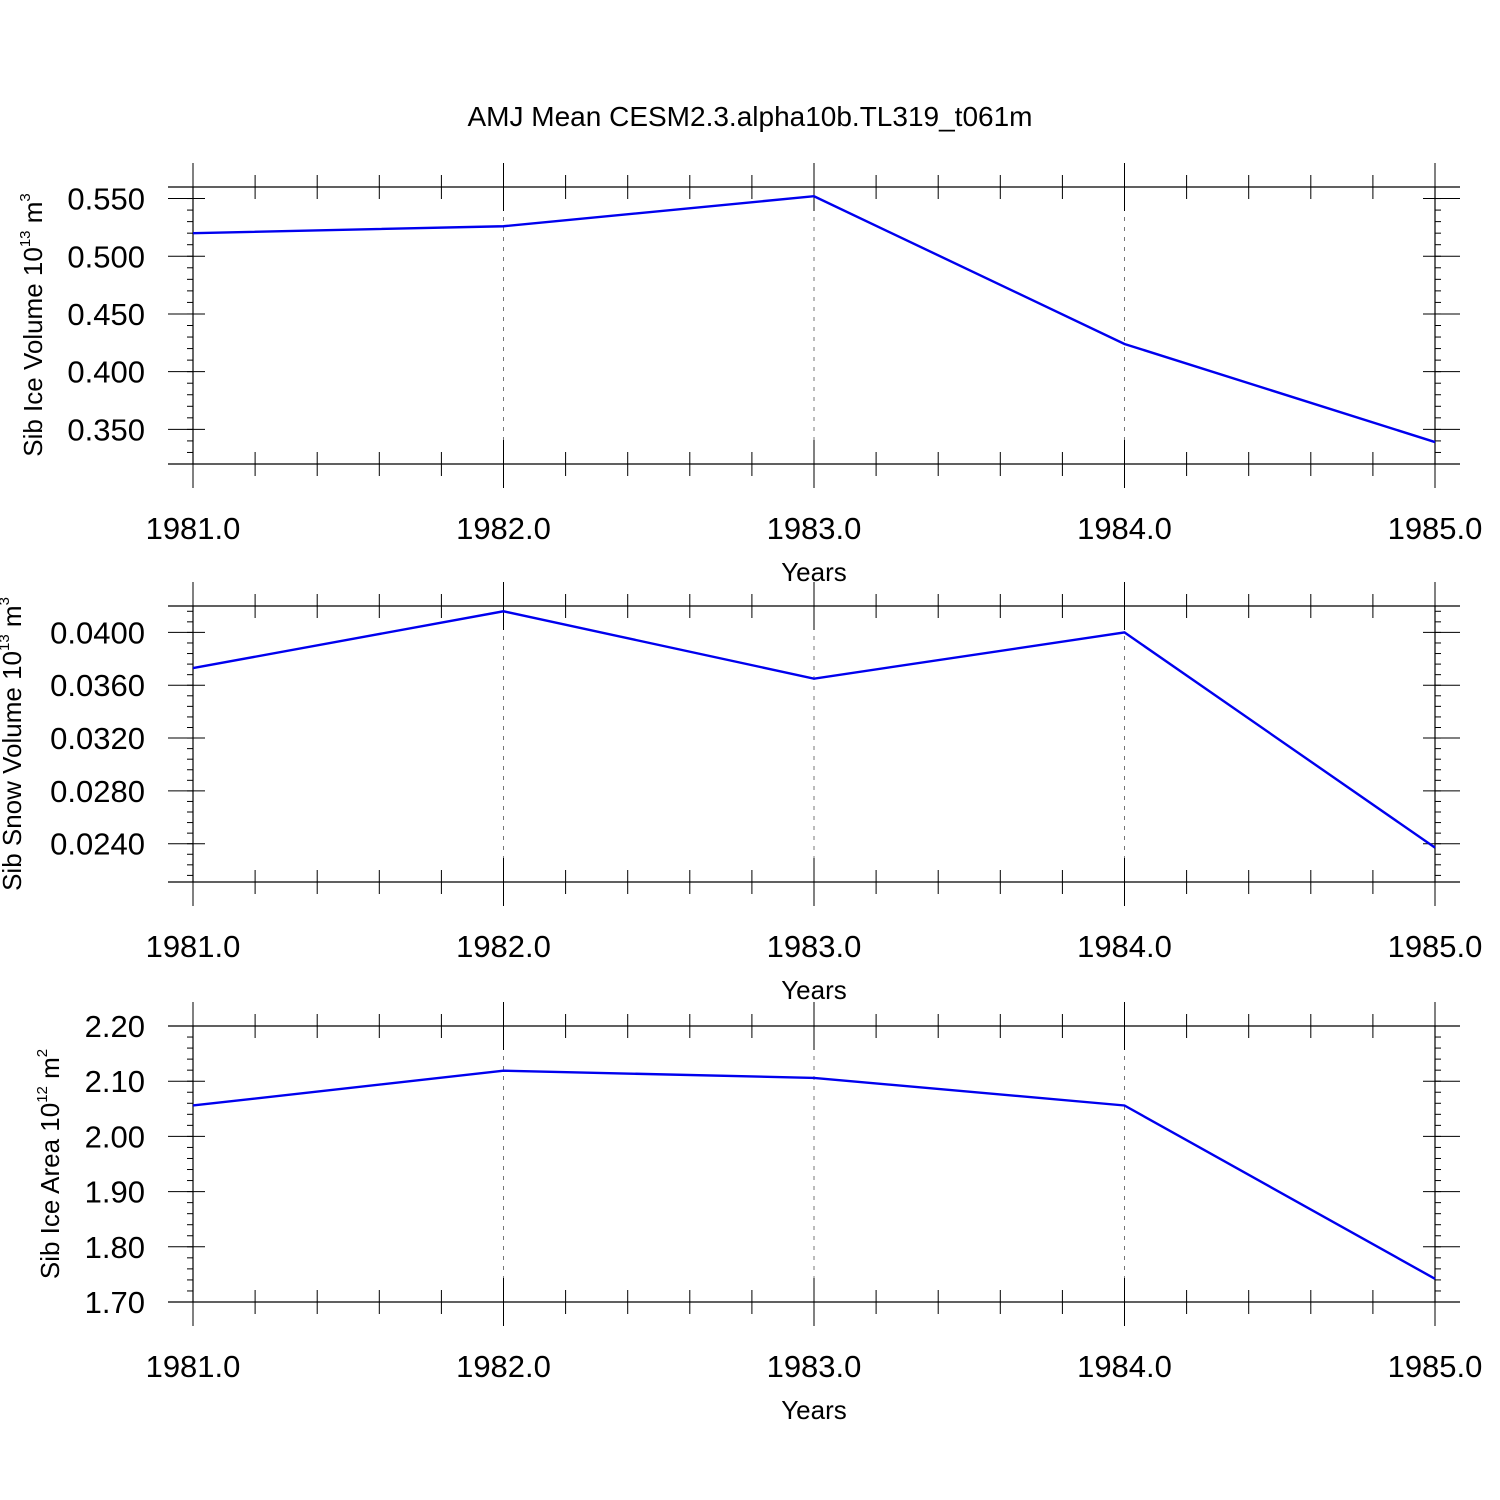  I want to click on y-tick-label: 1.80, so click(115, 1247).